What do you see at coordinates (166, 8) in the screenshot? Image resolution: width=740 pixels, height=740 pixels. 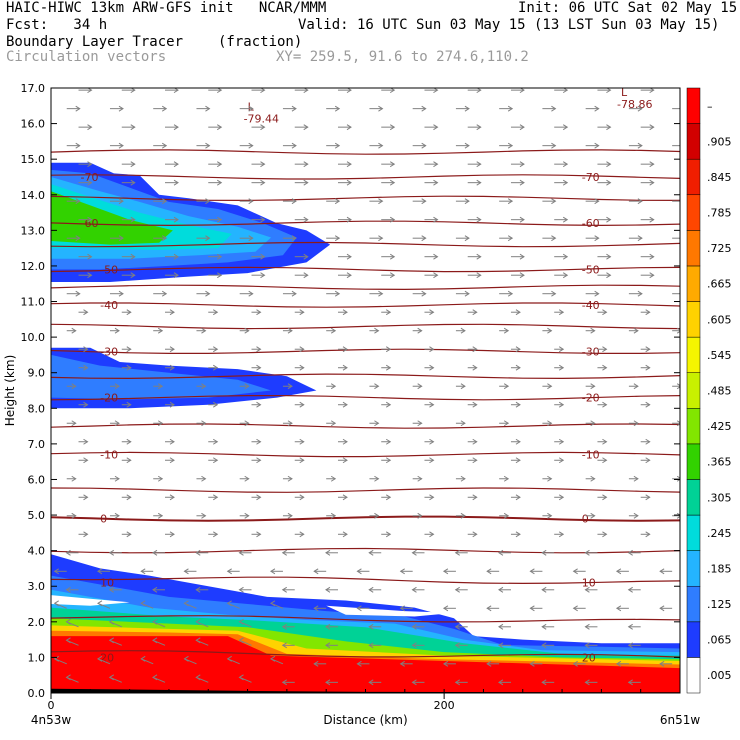 I see `header-model-title: HAIC-HIWC 13km ARW-GFS init NCAR/MMM` at bounding box center [166, 8].